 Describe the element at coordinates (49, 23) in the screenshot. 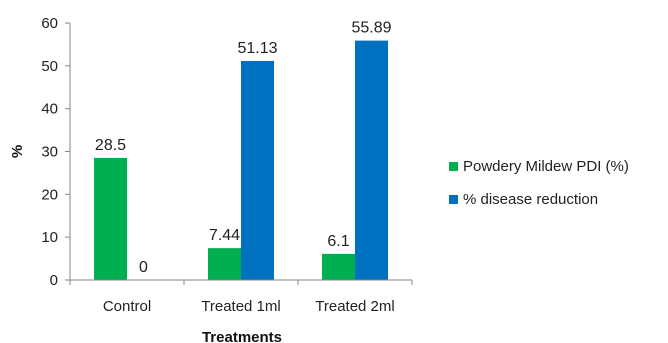

I see `y-tick-label: 60` at that location.